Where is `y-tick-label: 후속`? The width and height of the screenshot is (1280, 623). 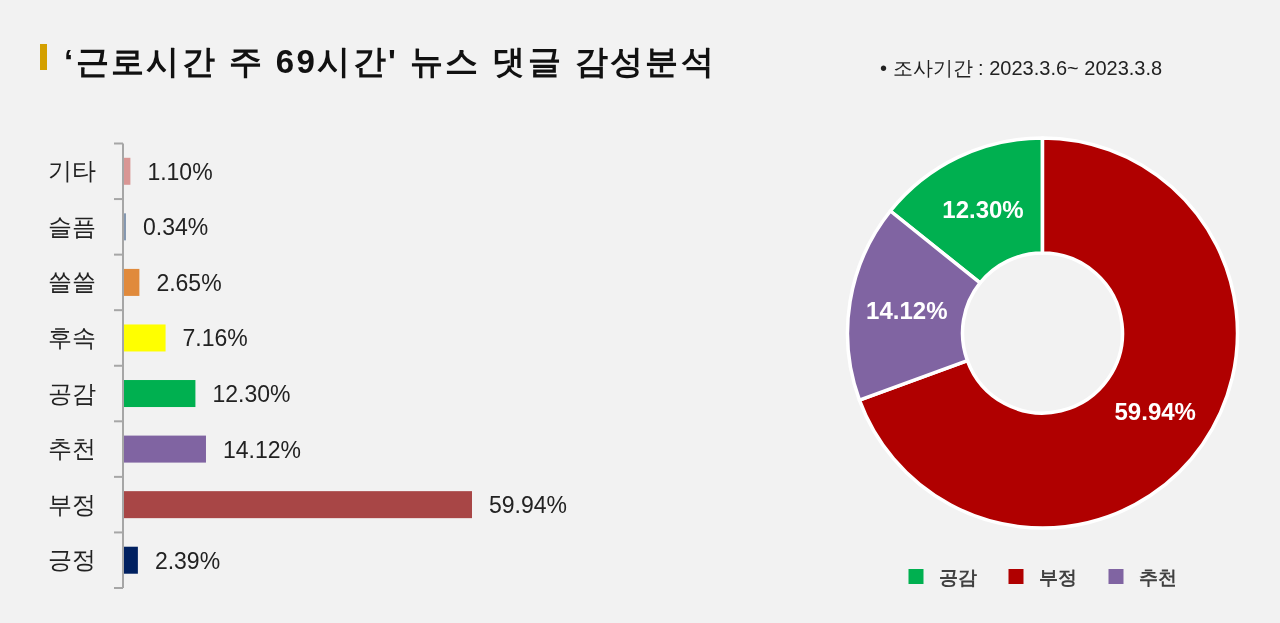
y-tick-label: 후속 is located at coordinates (72, 337).